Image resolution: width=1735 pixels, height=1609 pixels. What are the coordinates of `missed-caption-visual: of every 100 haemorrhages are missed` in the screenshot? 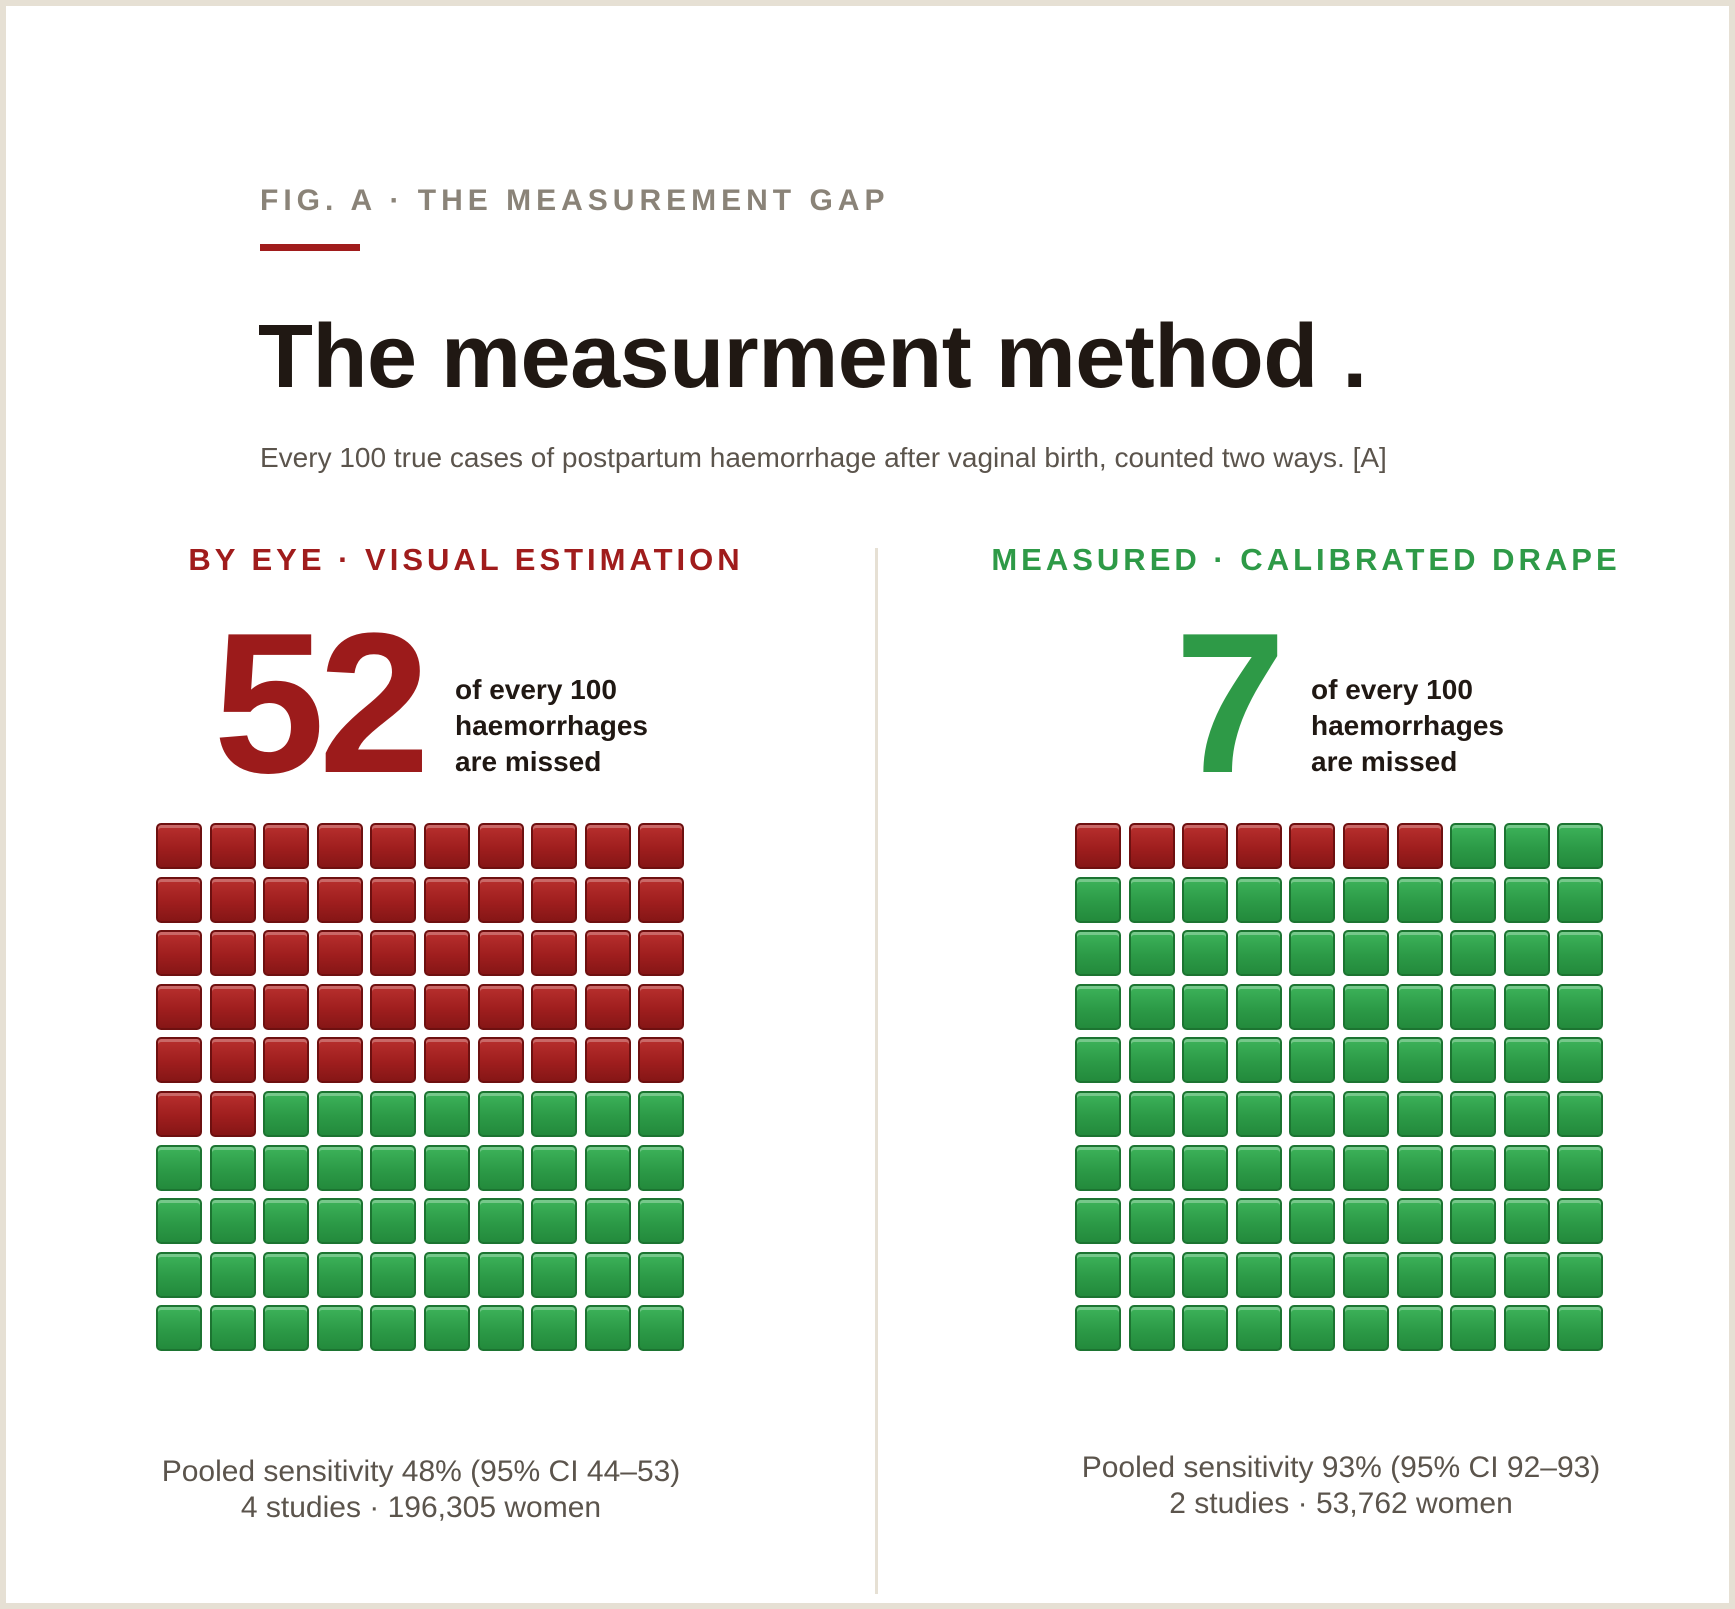 It's located at (585, 726).